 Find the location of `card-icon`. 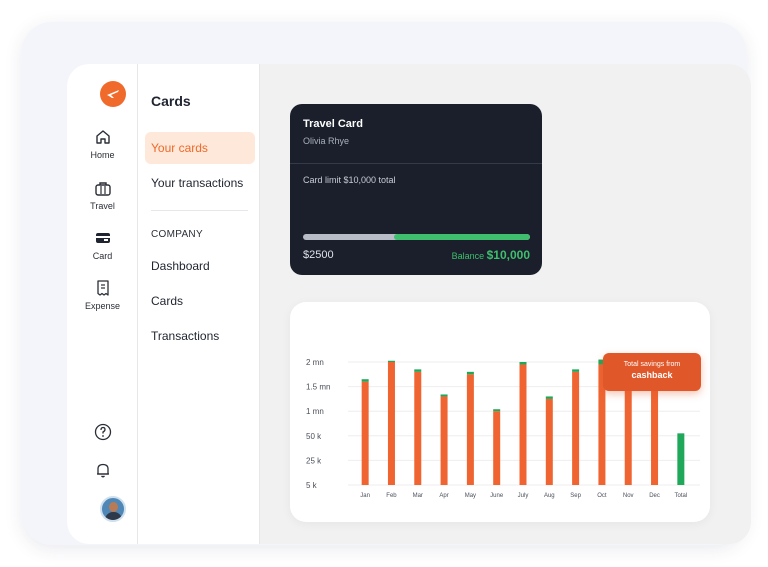

card-icon is located at coordinates (102, 238).